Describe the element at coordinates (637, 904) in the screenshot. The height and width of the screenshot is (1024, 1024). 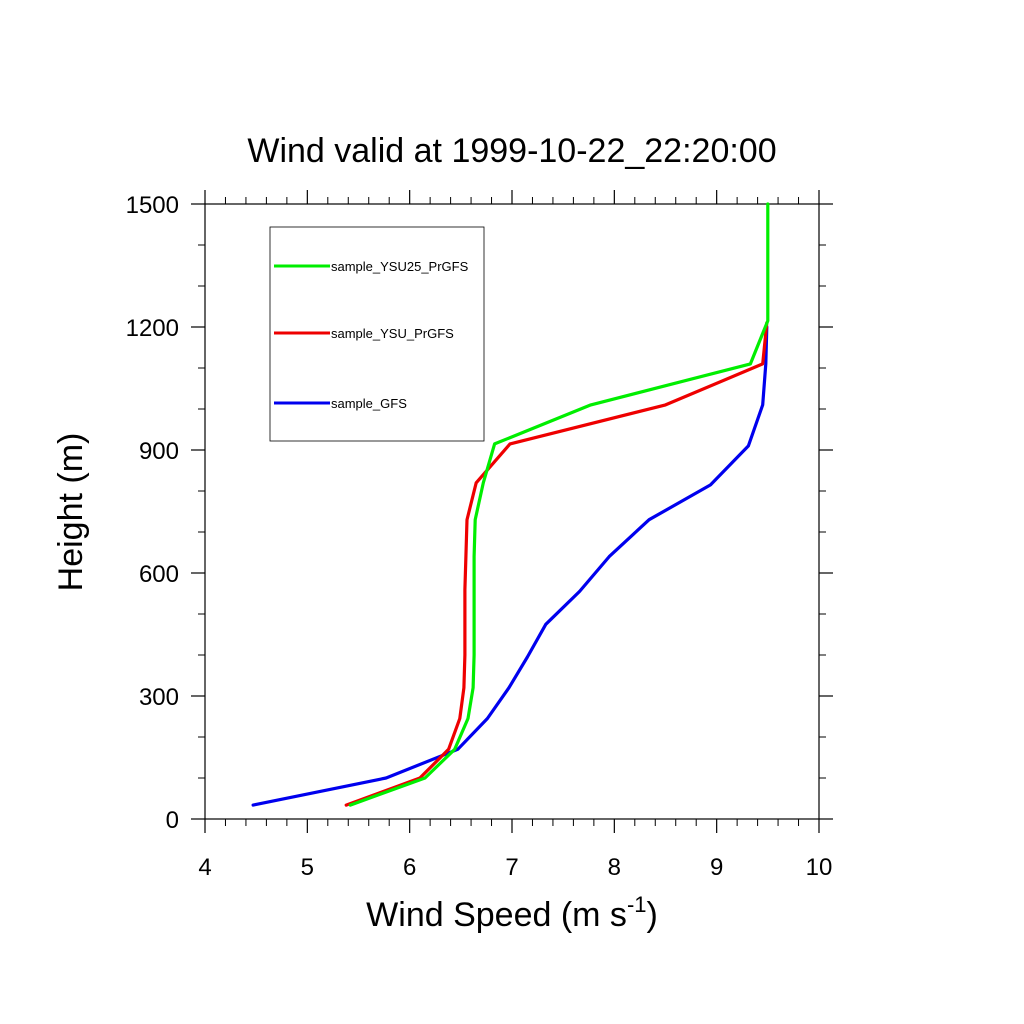
I see `x-axis-label-superscript: -1` at that location.